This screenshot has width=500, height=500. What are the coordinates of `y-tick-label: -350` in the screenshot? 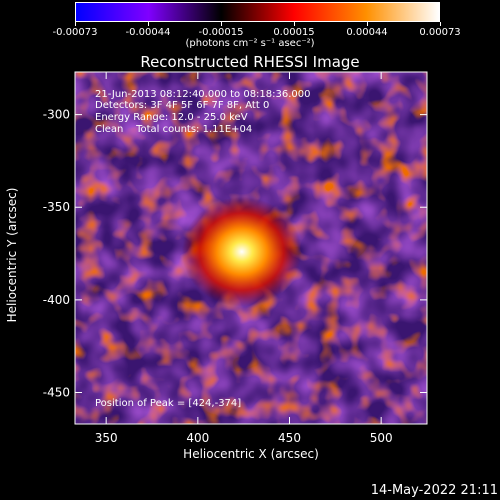 It's located at (56, 207).